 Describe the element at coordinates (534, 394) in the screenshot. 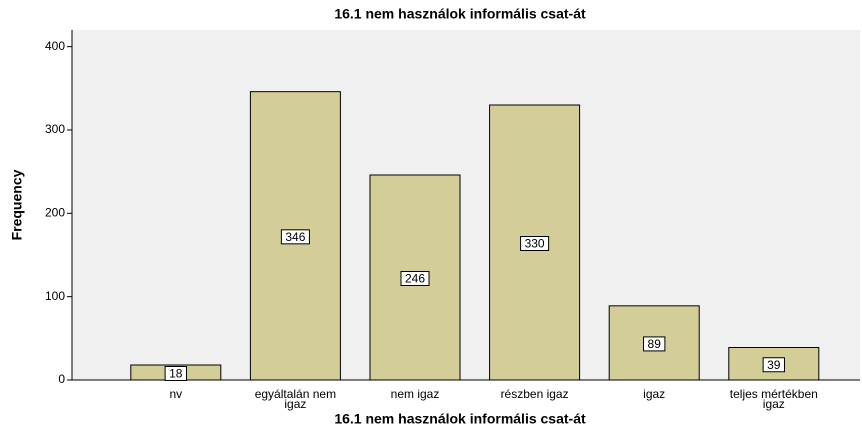

I see `x-tick-label: részben igaz` at that location.